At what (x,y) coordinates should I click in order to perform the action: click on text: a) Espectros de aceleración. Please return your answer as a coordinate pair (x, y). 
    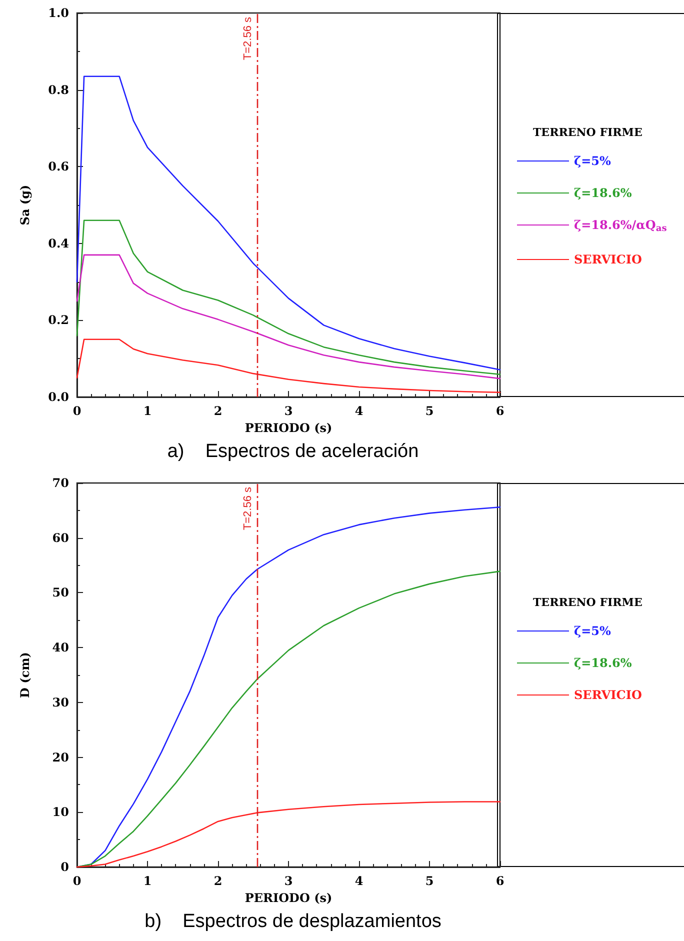
    Looking at the image, I should click on (293, 451).